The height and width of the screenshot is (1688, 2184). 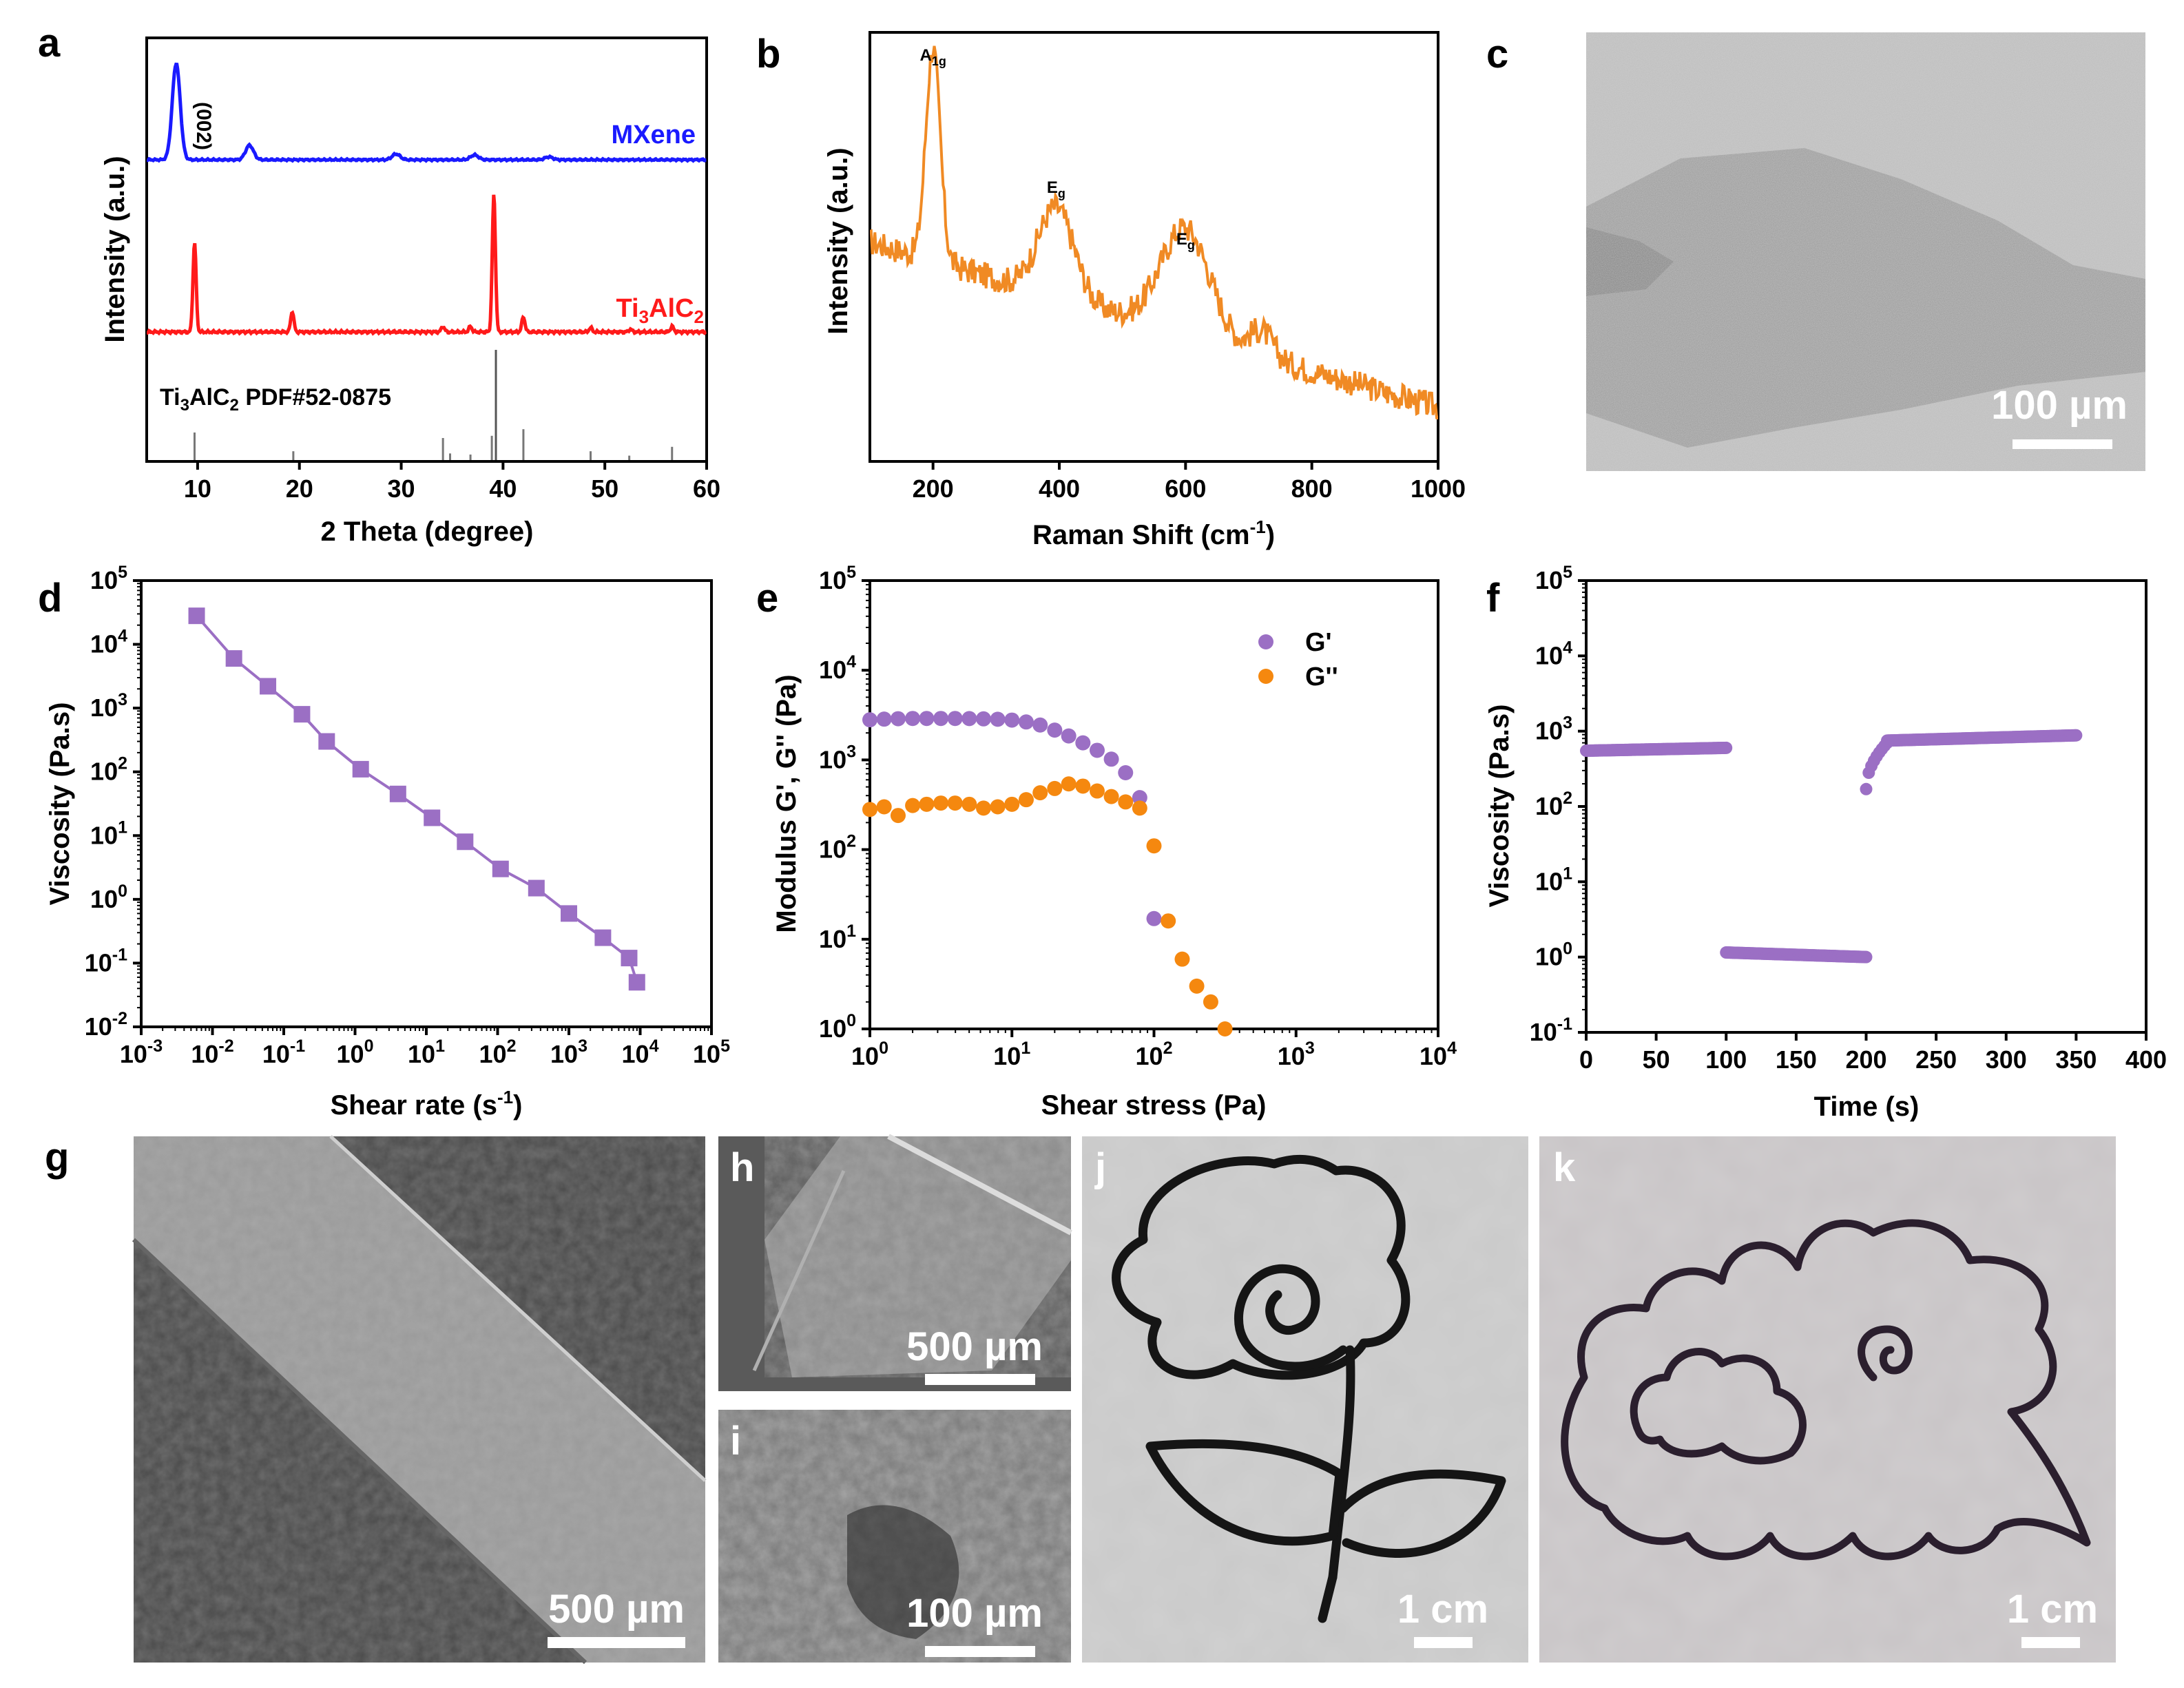 I want to click on panel-label-f: f, so click(x=1493, y=598).